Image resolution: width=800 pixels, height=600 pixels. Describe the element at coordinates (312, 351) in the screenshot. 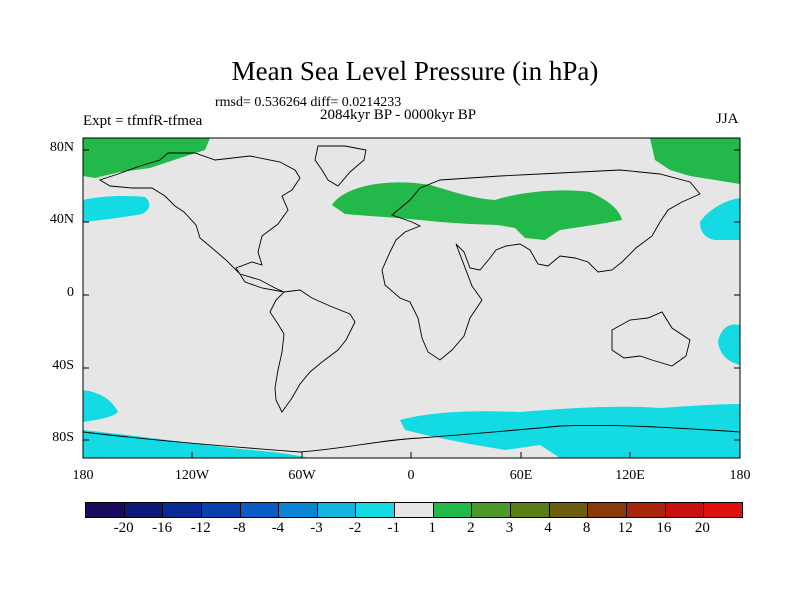

I see `coast-south-america` at that location.